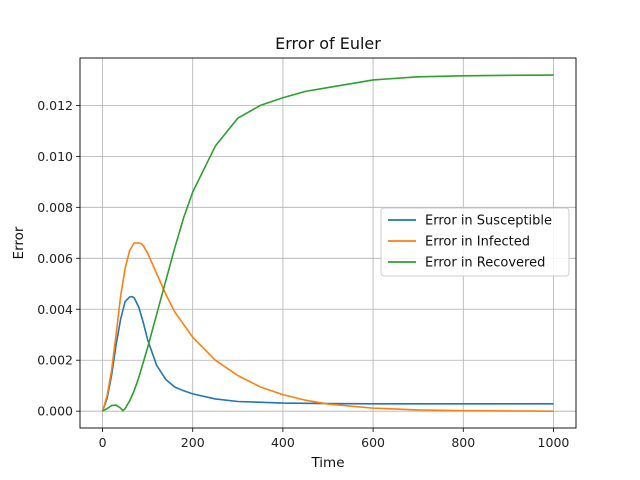  What do you see at coordinates (55, 105) in the screenshot?
I see `y-tick-label: 0.012` at bounding box center [55, 105].